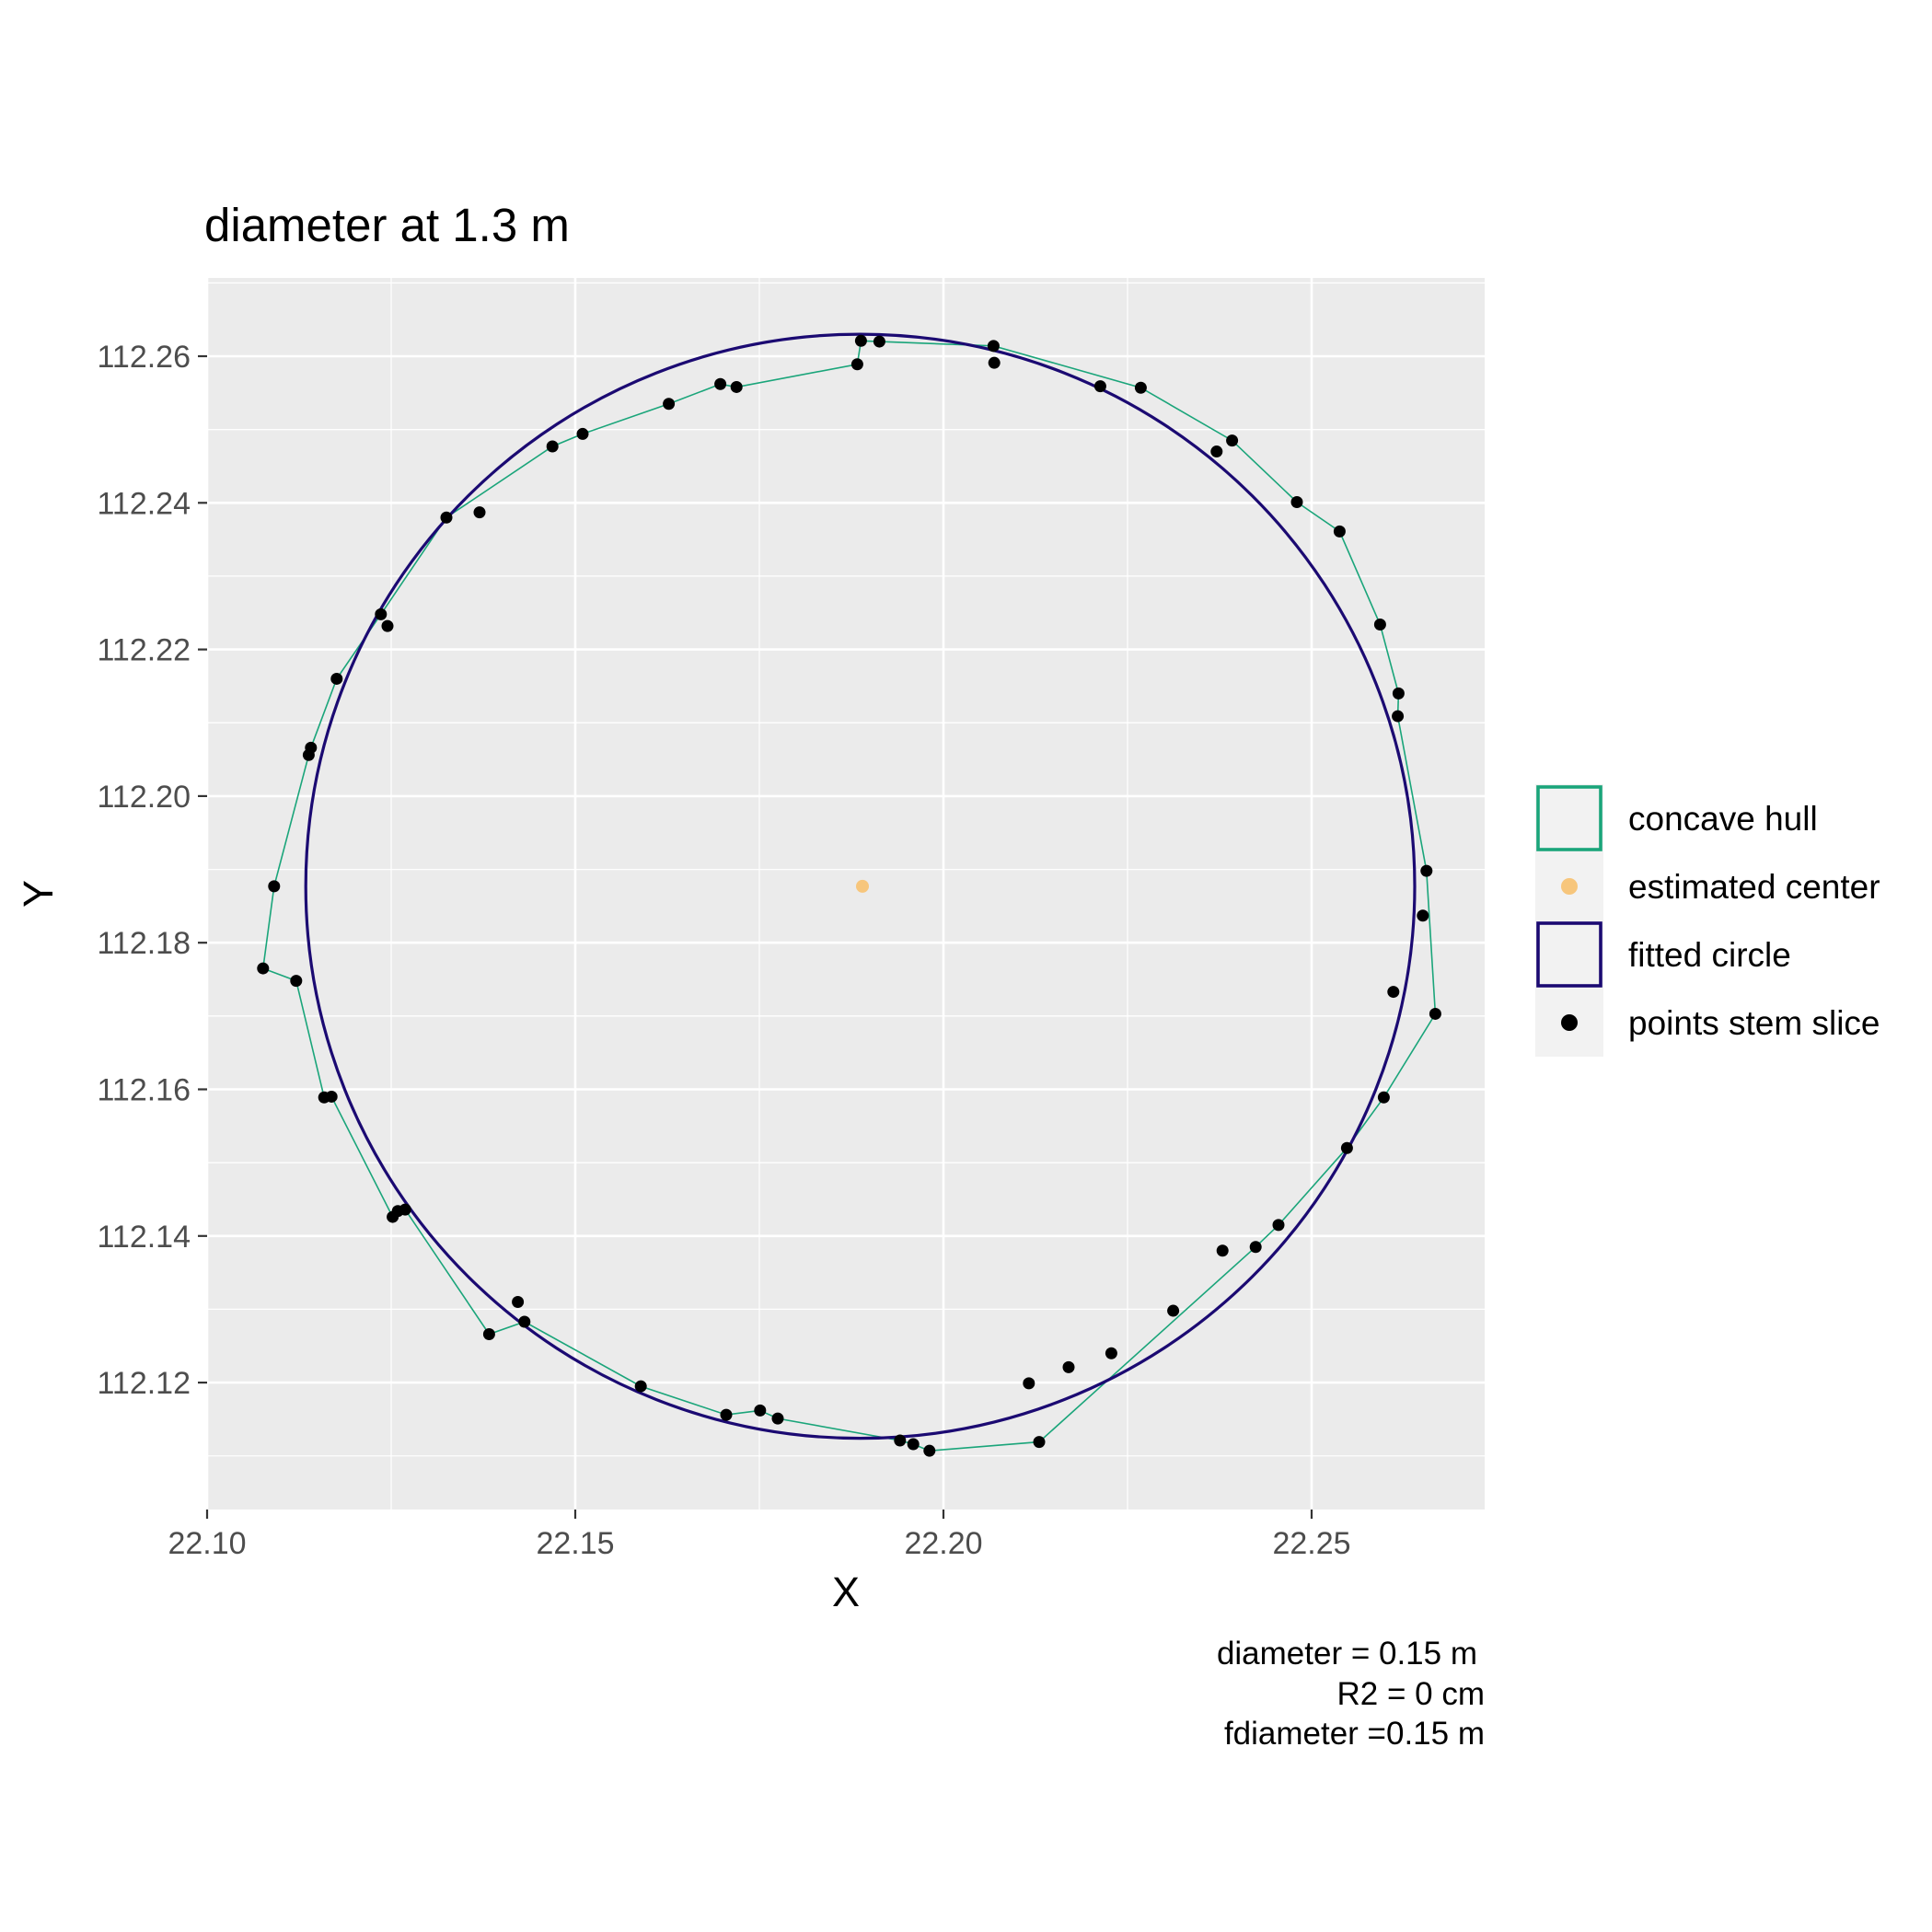 The height and width of the screenshot is (1932, 1932). Describe the element at coordinates (145, 1237) in the screenshot. I see `y-tick-label: 112.14` at that location.